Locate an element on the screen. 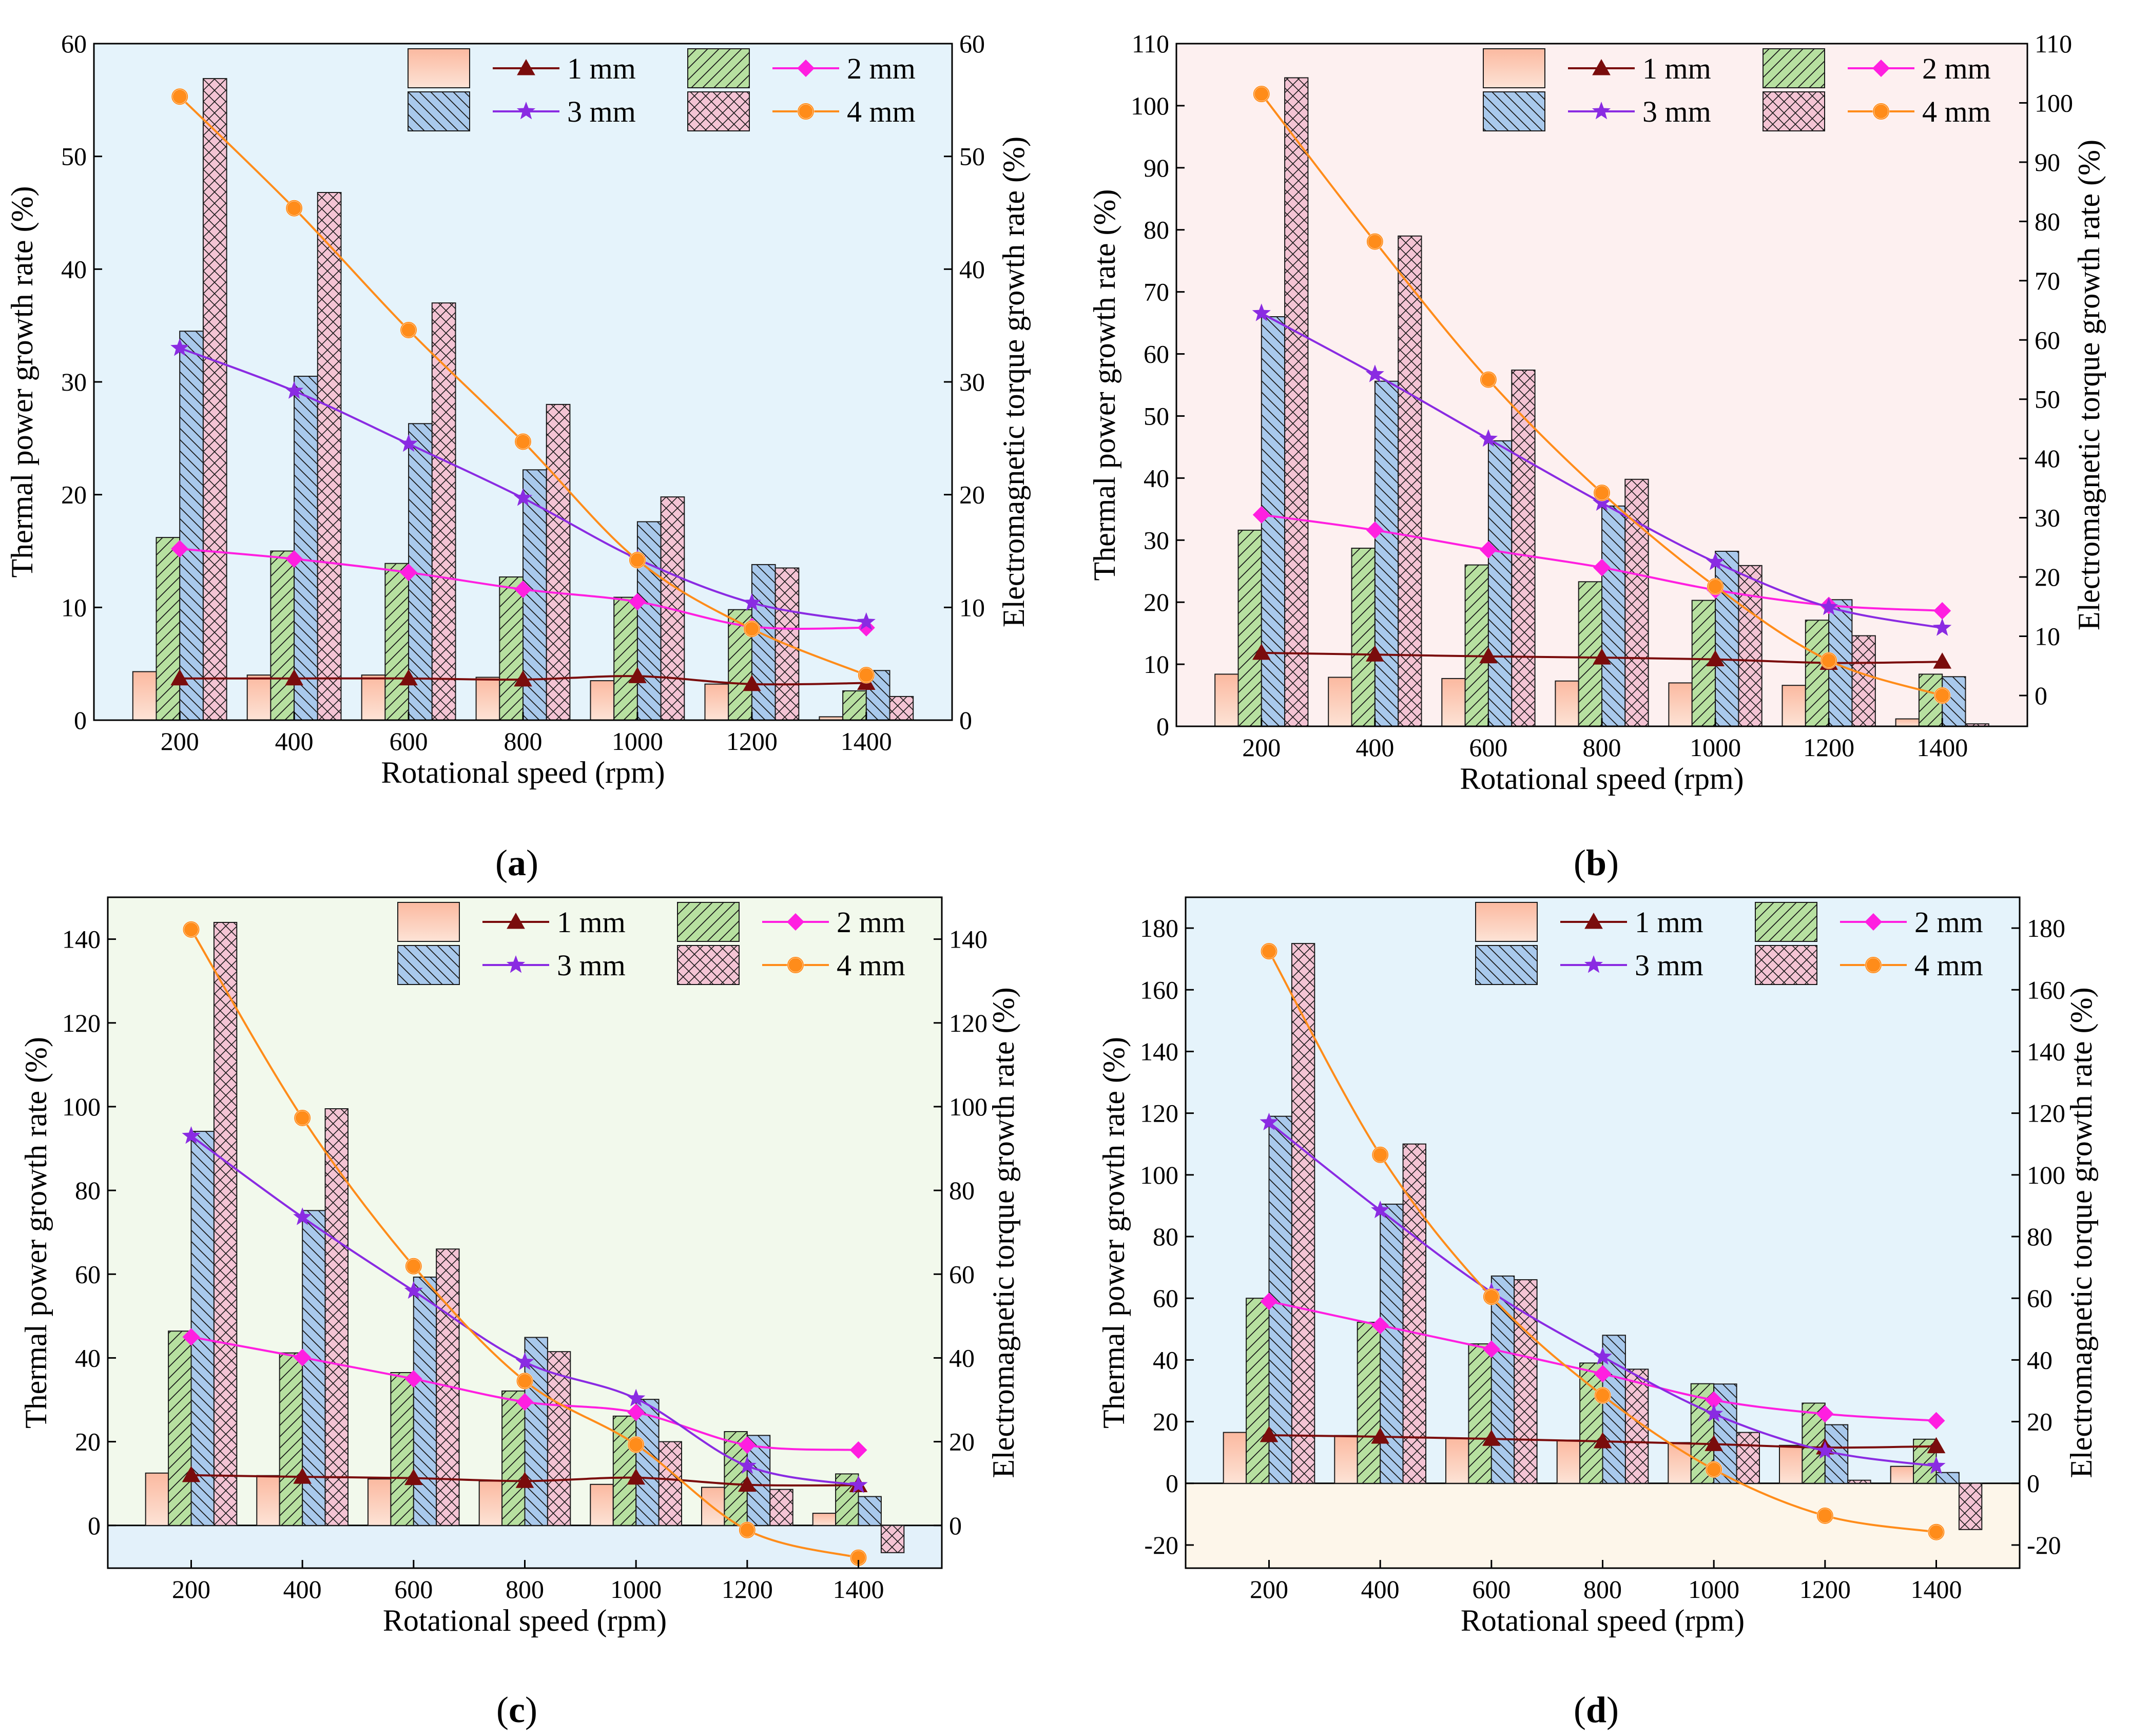 This screenshot has width=2130, height=1736. tick-label-x-a: 1400 is located at coordinates (866, 741).